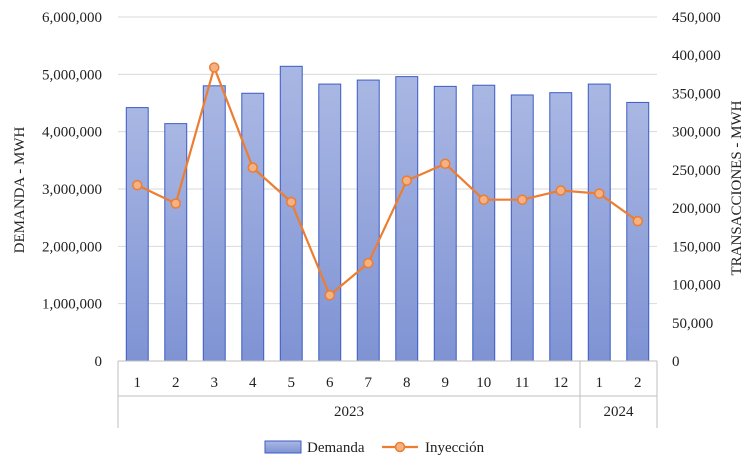 The height and width of the screenshot is (459, 754). What do you see at coordinates (696, 133) in the screenshot?
I see `y2-tick-label: 300,000` at bounding box center [696, 133].